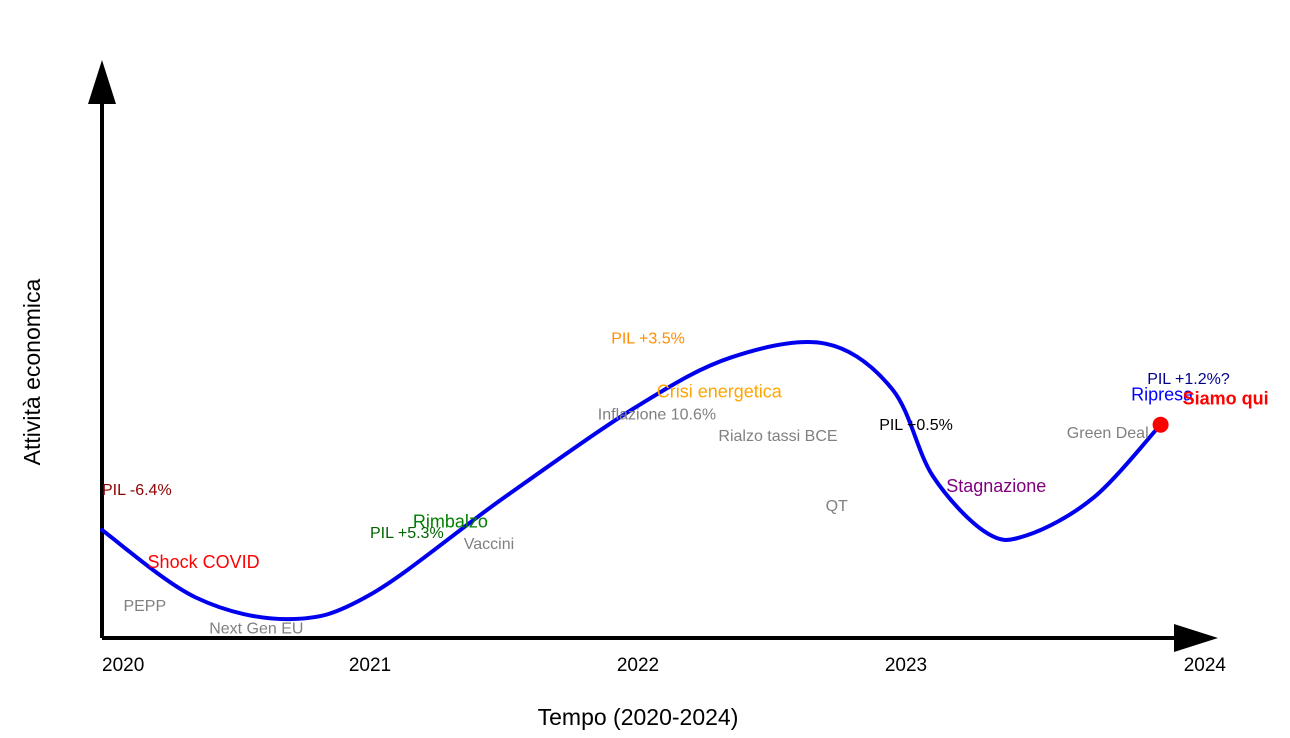 This screenshot has height=738, width=1290. I want to click on x-tick-label-2023: 2023, so click(906, 665).